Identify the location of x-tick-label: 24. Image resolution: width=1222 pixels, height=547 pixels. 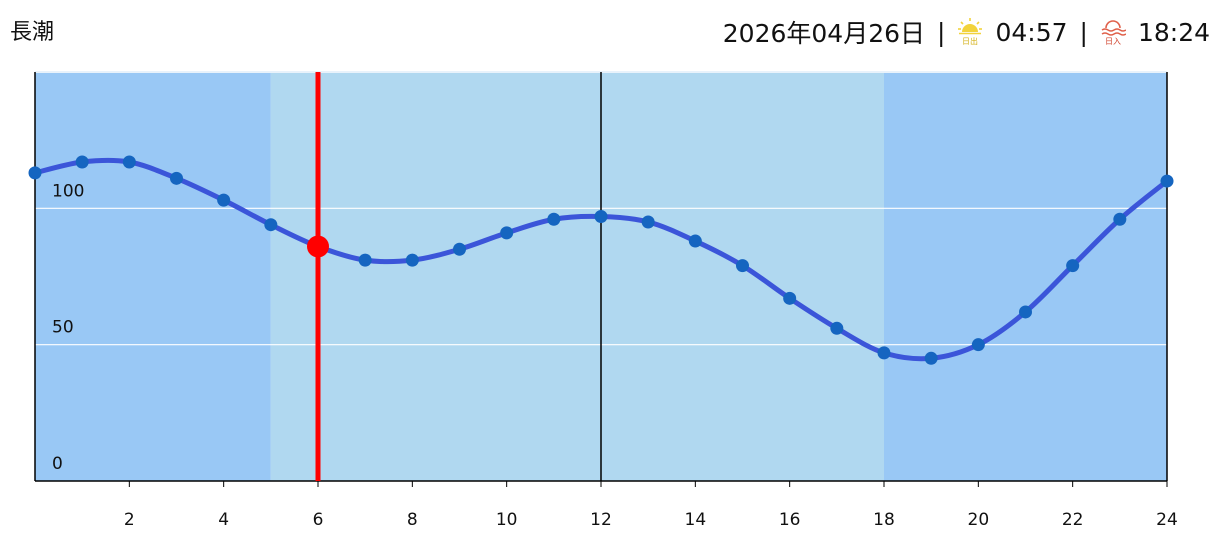
(1167, 520).